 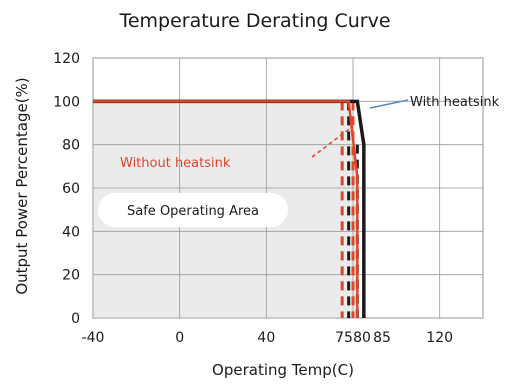 What do you see at coordinates (455, 102) in the screenshot?
I see `with-heatsink-label: With heatsink` at bounding box center [455, 102].